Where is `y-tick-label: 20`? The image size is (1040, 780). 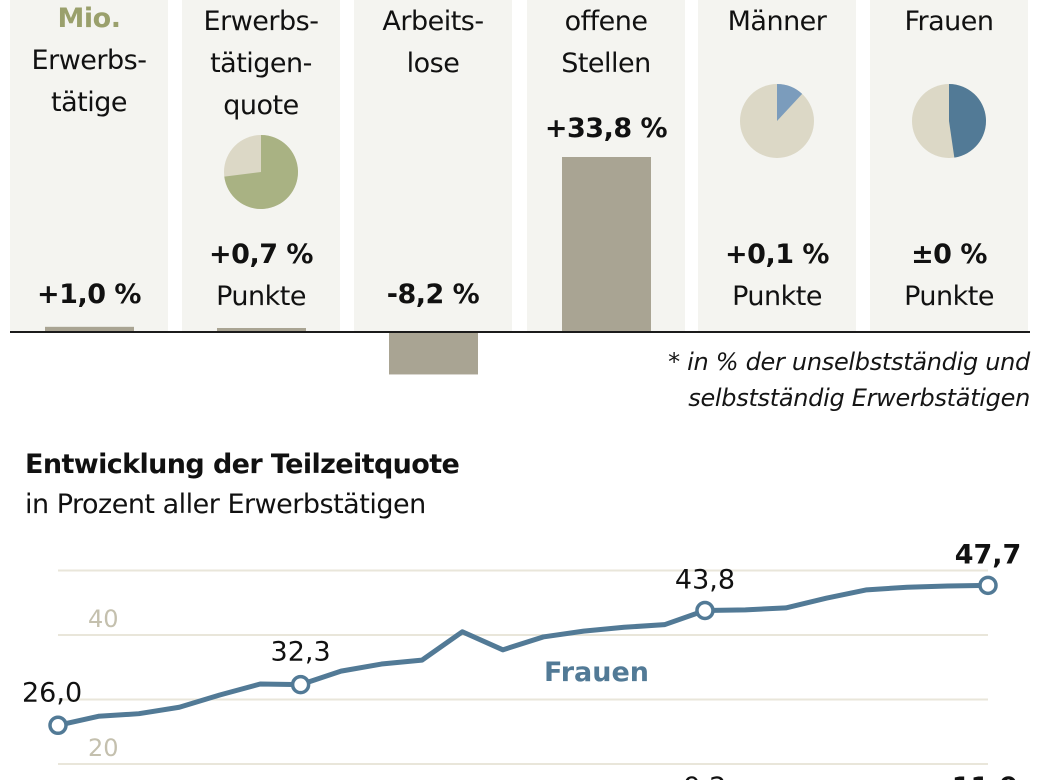 y-tick-label: 20 is located at coordinates (103, 748).